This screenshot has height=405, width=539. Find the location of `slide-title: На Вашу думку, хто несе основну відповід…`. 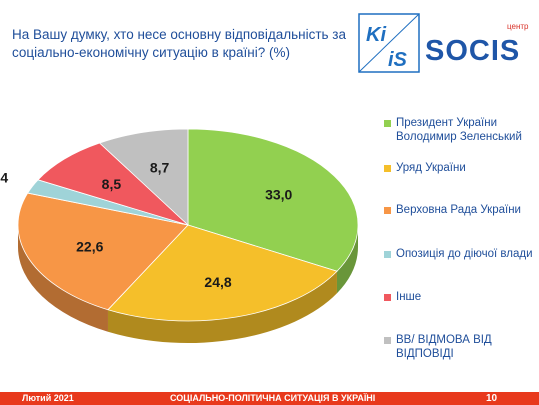

slide-title: На Вашу думку, хто несе основну відповід… is located at coordinates (179, 43).